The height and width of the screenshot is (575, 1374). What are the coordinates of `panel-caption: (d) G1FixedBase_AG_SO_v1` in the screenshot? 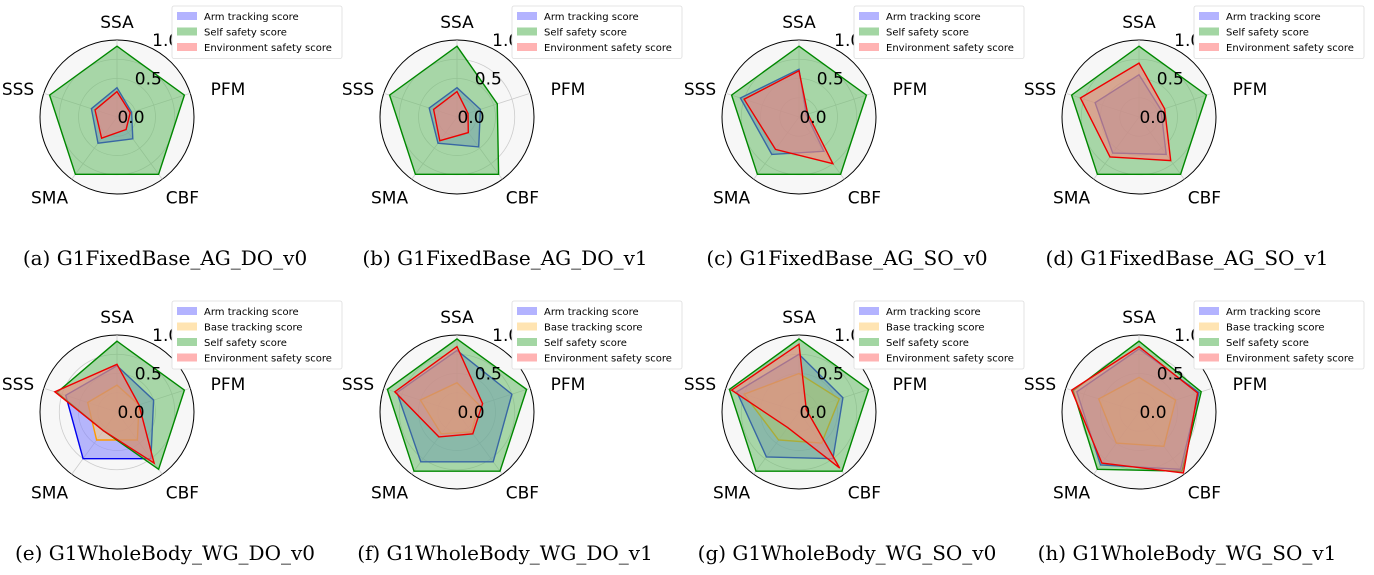 It's located at (1187, 258).